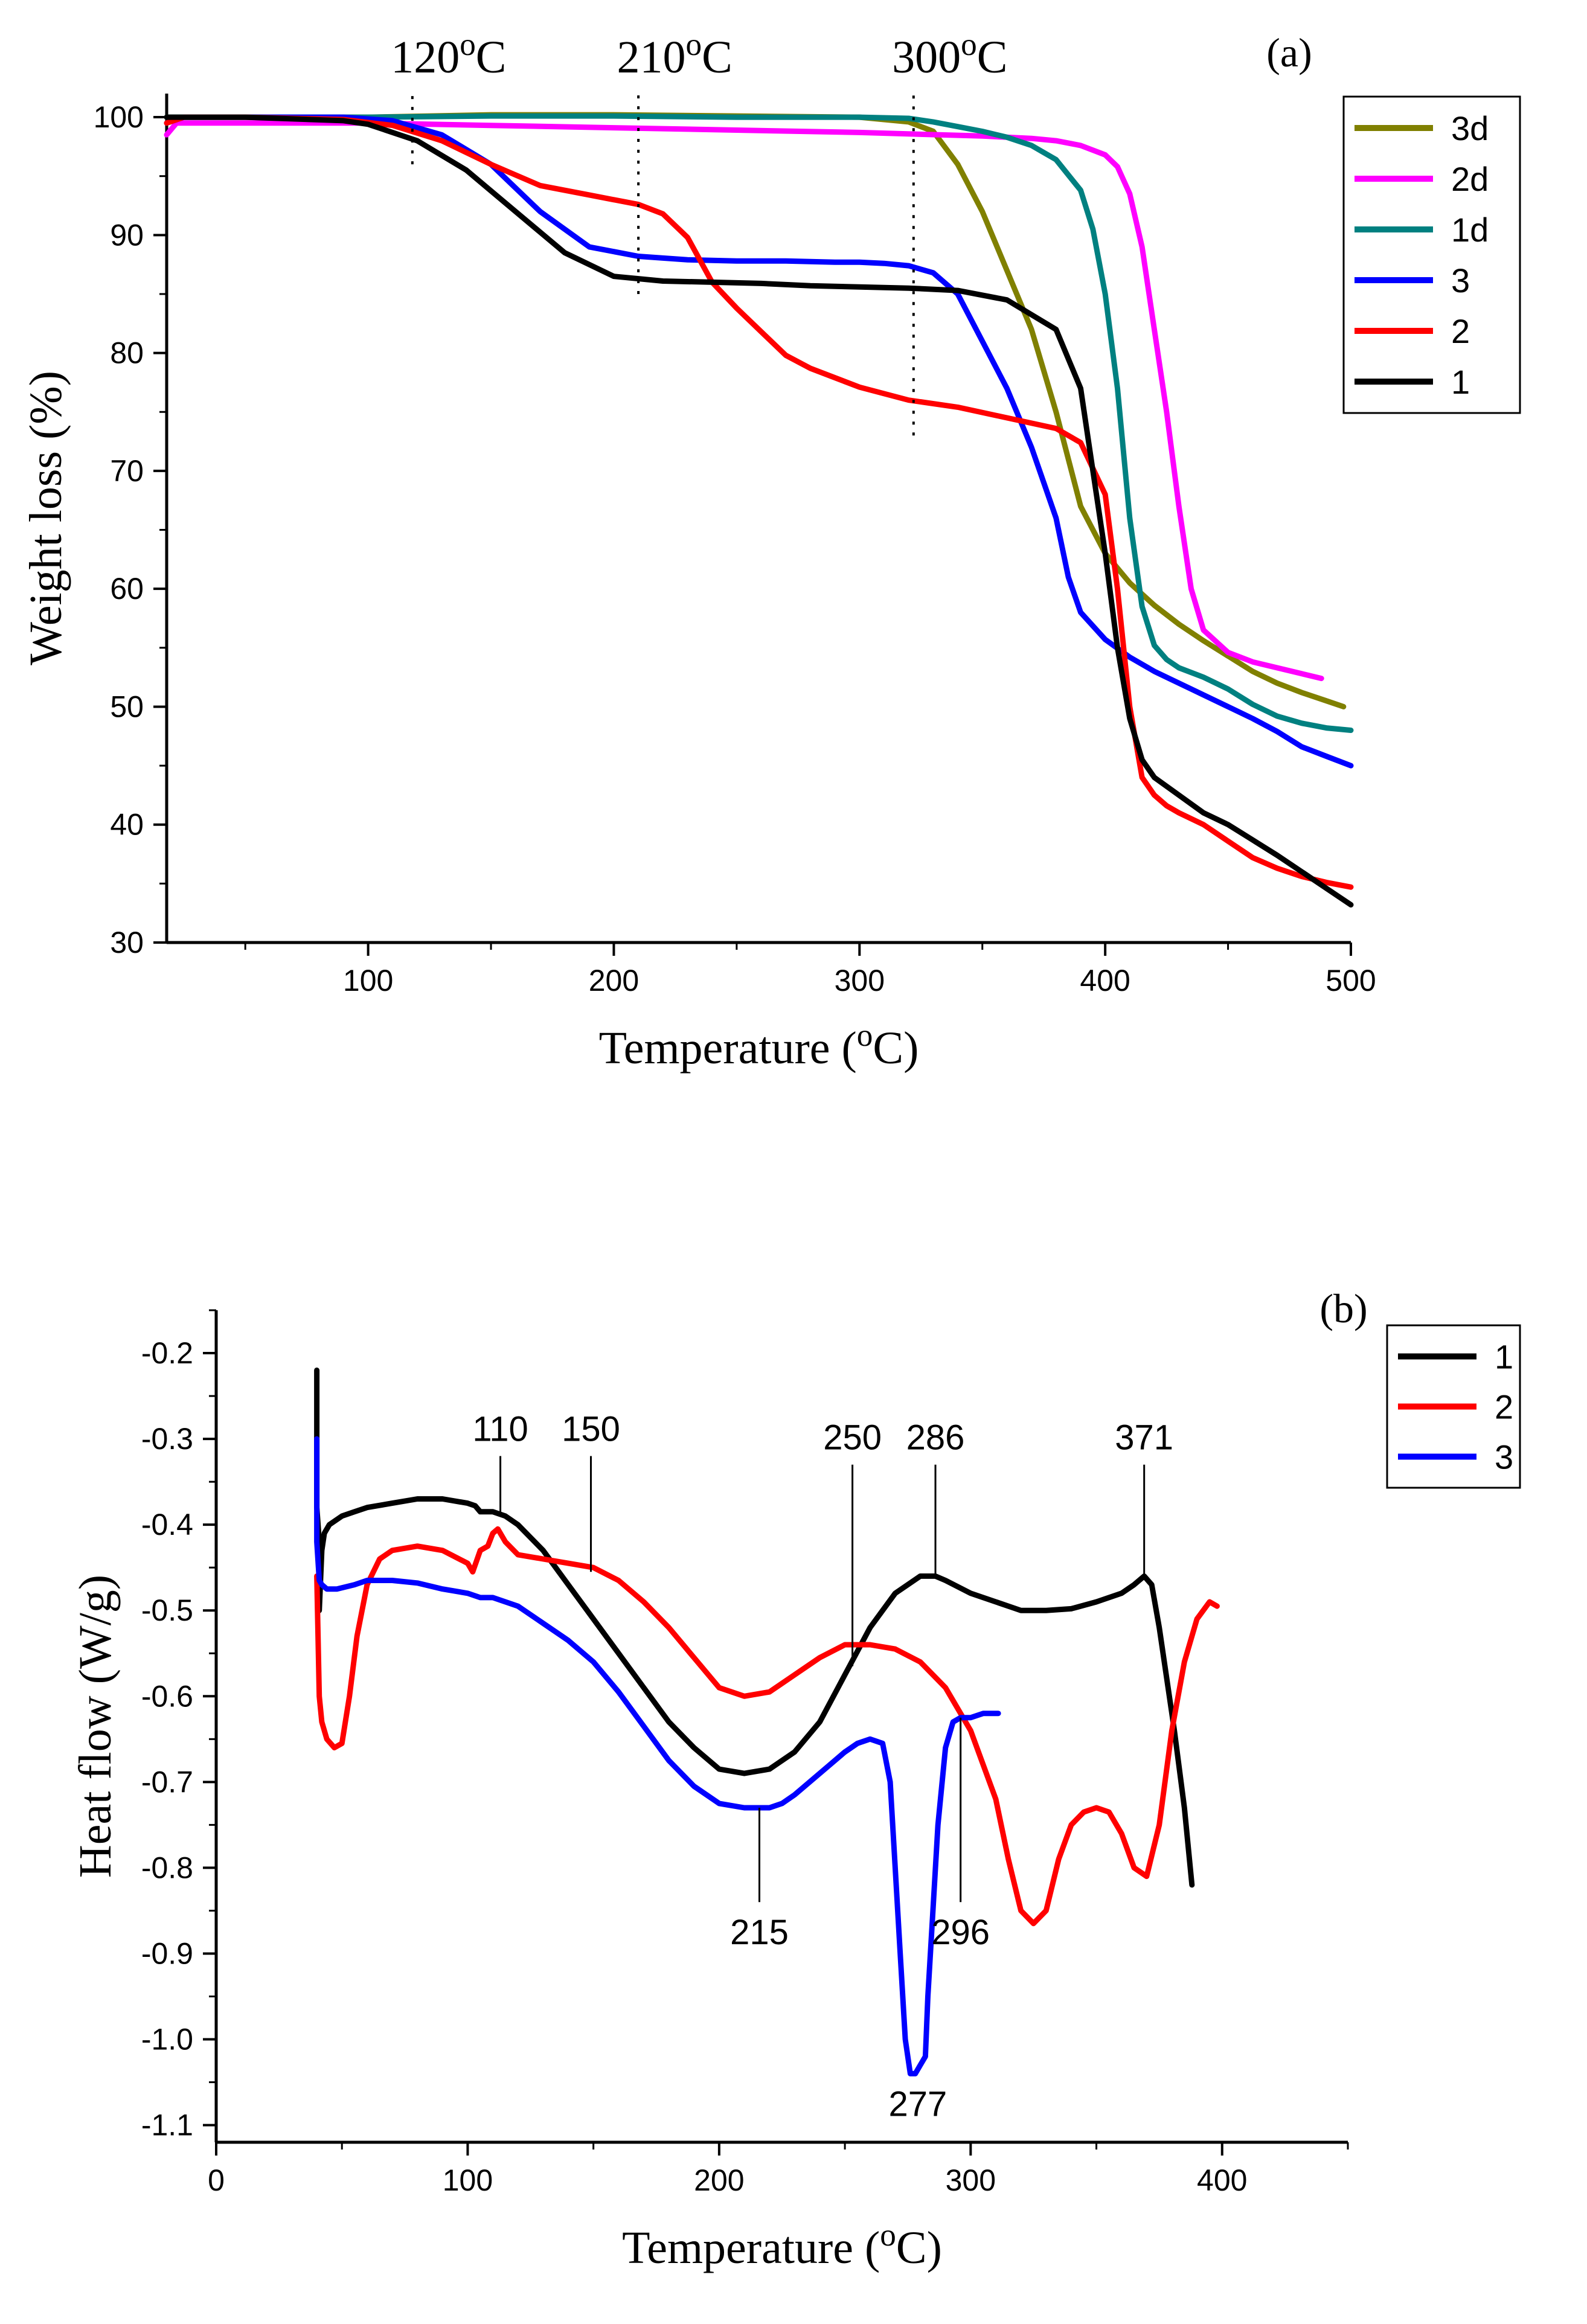 Image resolution: width=1587 pixels, height=2324 pixels. Describe the element at coordinates (651, 57) in the screenshot. I see `temperature-marker-label-part: 210` at that location.